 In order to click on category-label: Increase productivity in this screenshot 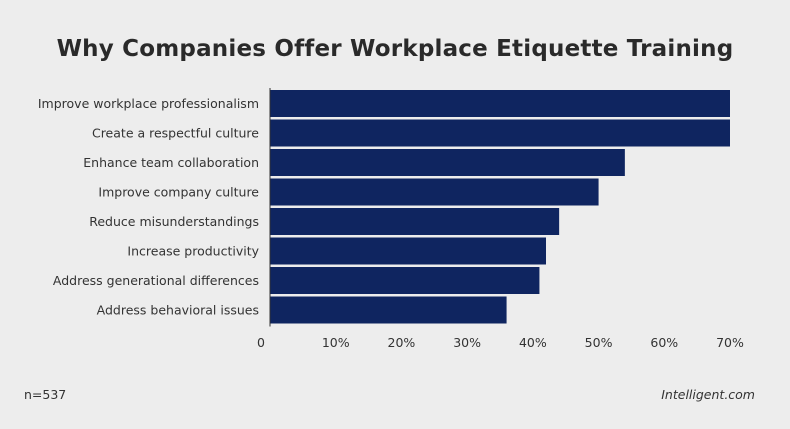, I will do `click(193, 251)`.